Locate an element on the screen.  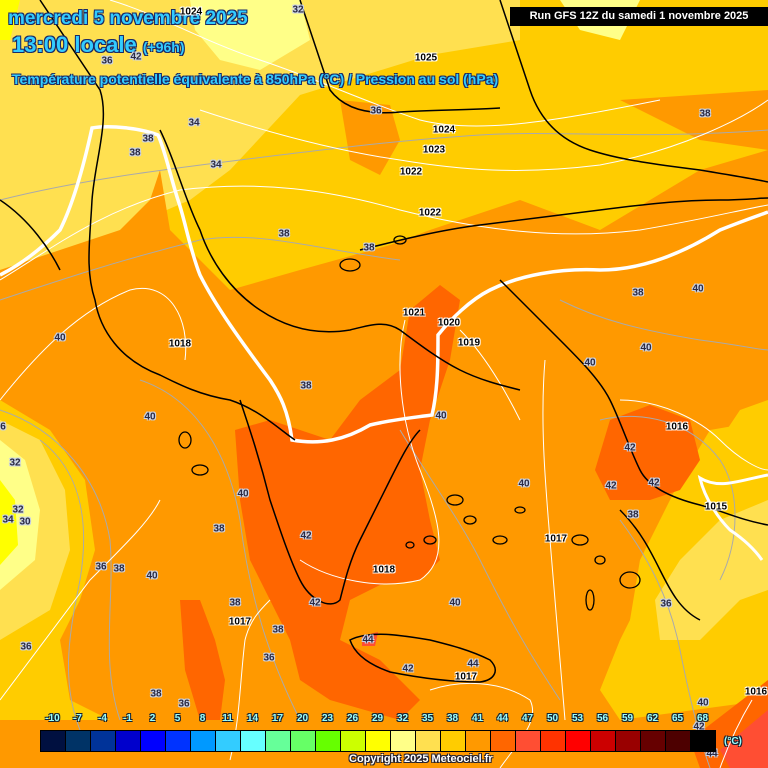
colorbar-tick: 11 is located at coordinates (227, 718).